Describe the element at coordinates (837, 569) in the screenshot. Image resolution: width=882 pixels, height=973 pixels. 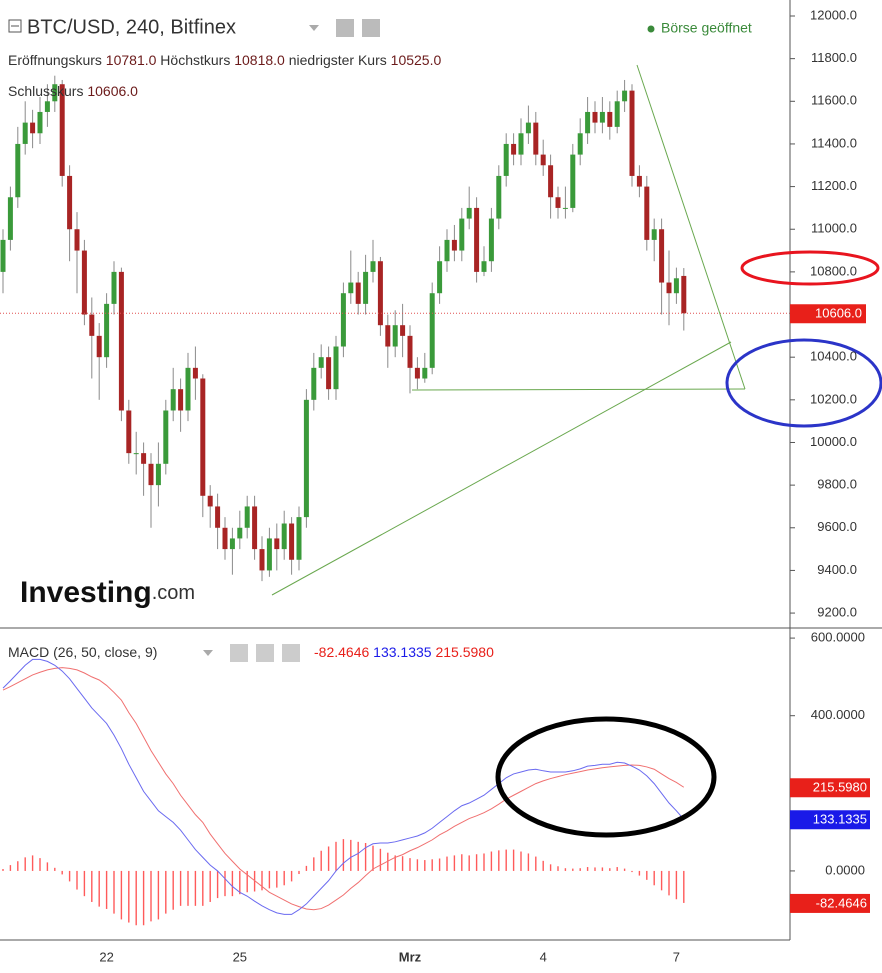
I see `y-tick-label: 9400.0` at that location.